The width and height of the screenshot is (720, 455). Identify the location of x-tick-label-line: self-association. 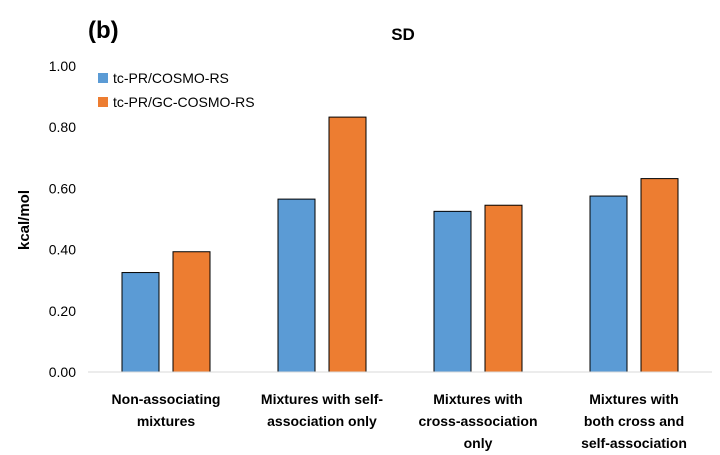
(634, 443).